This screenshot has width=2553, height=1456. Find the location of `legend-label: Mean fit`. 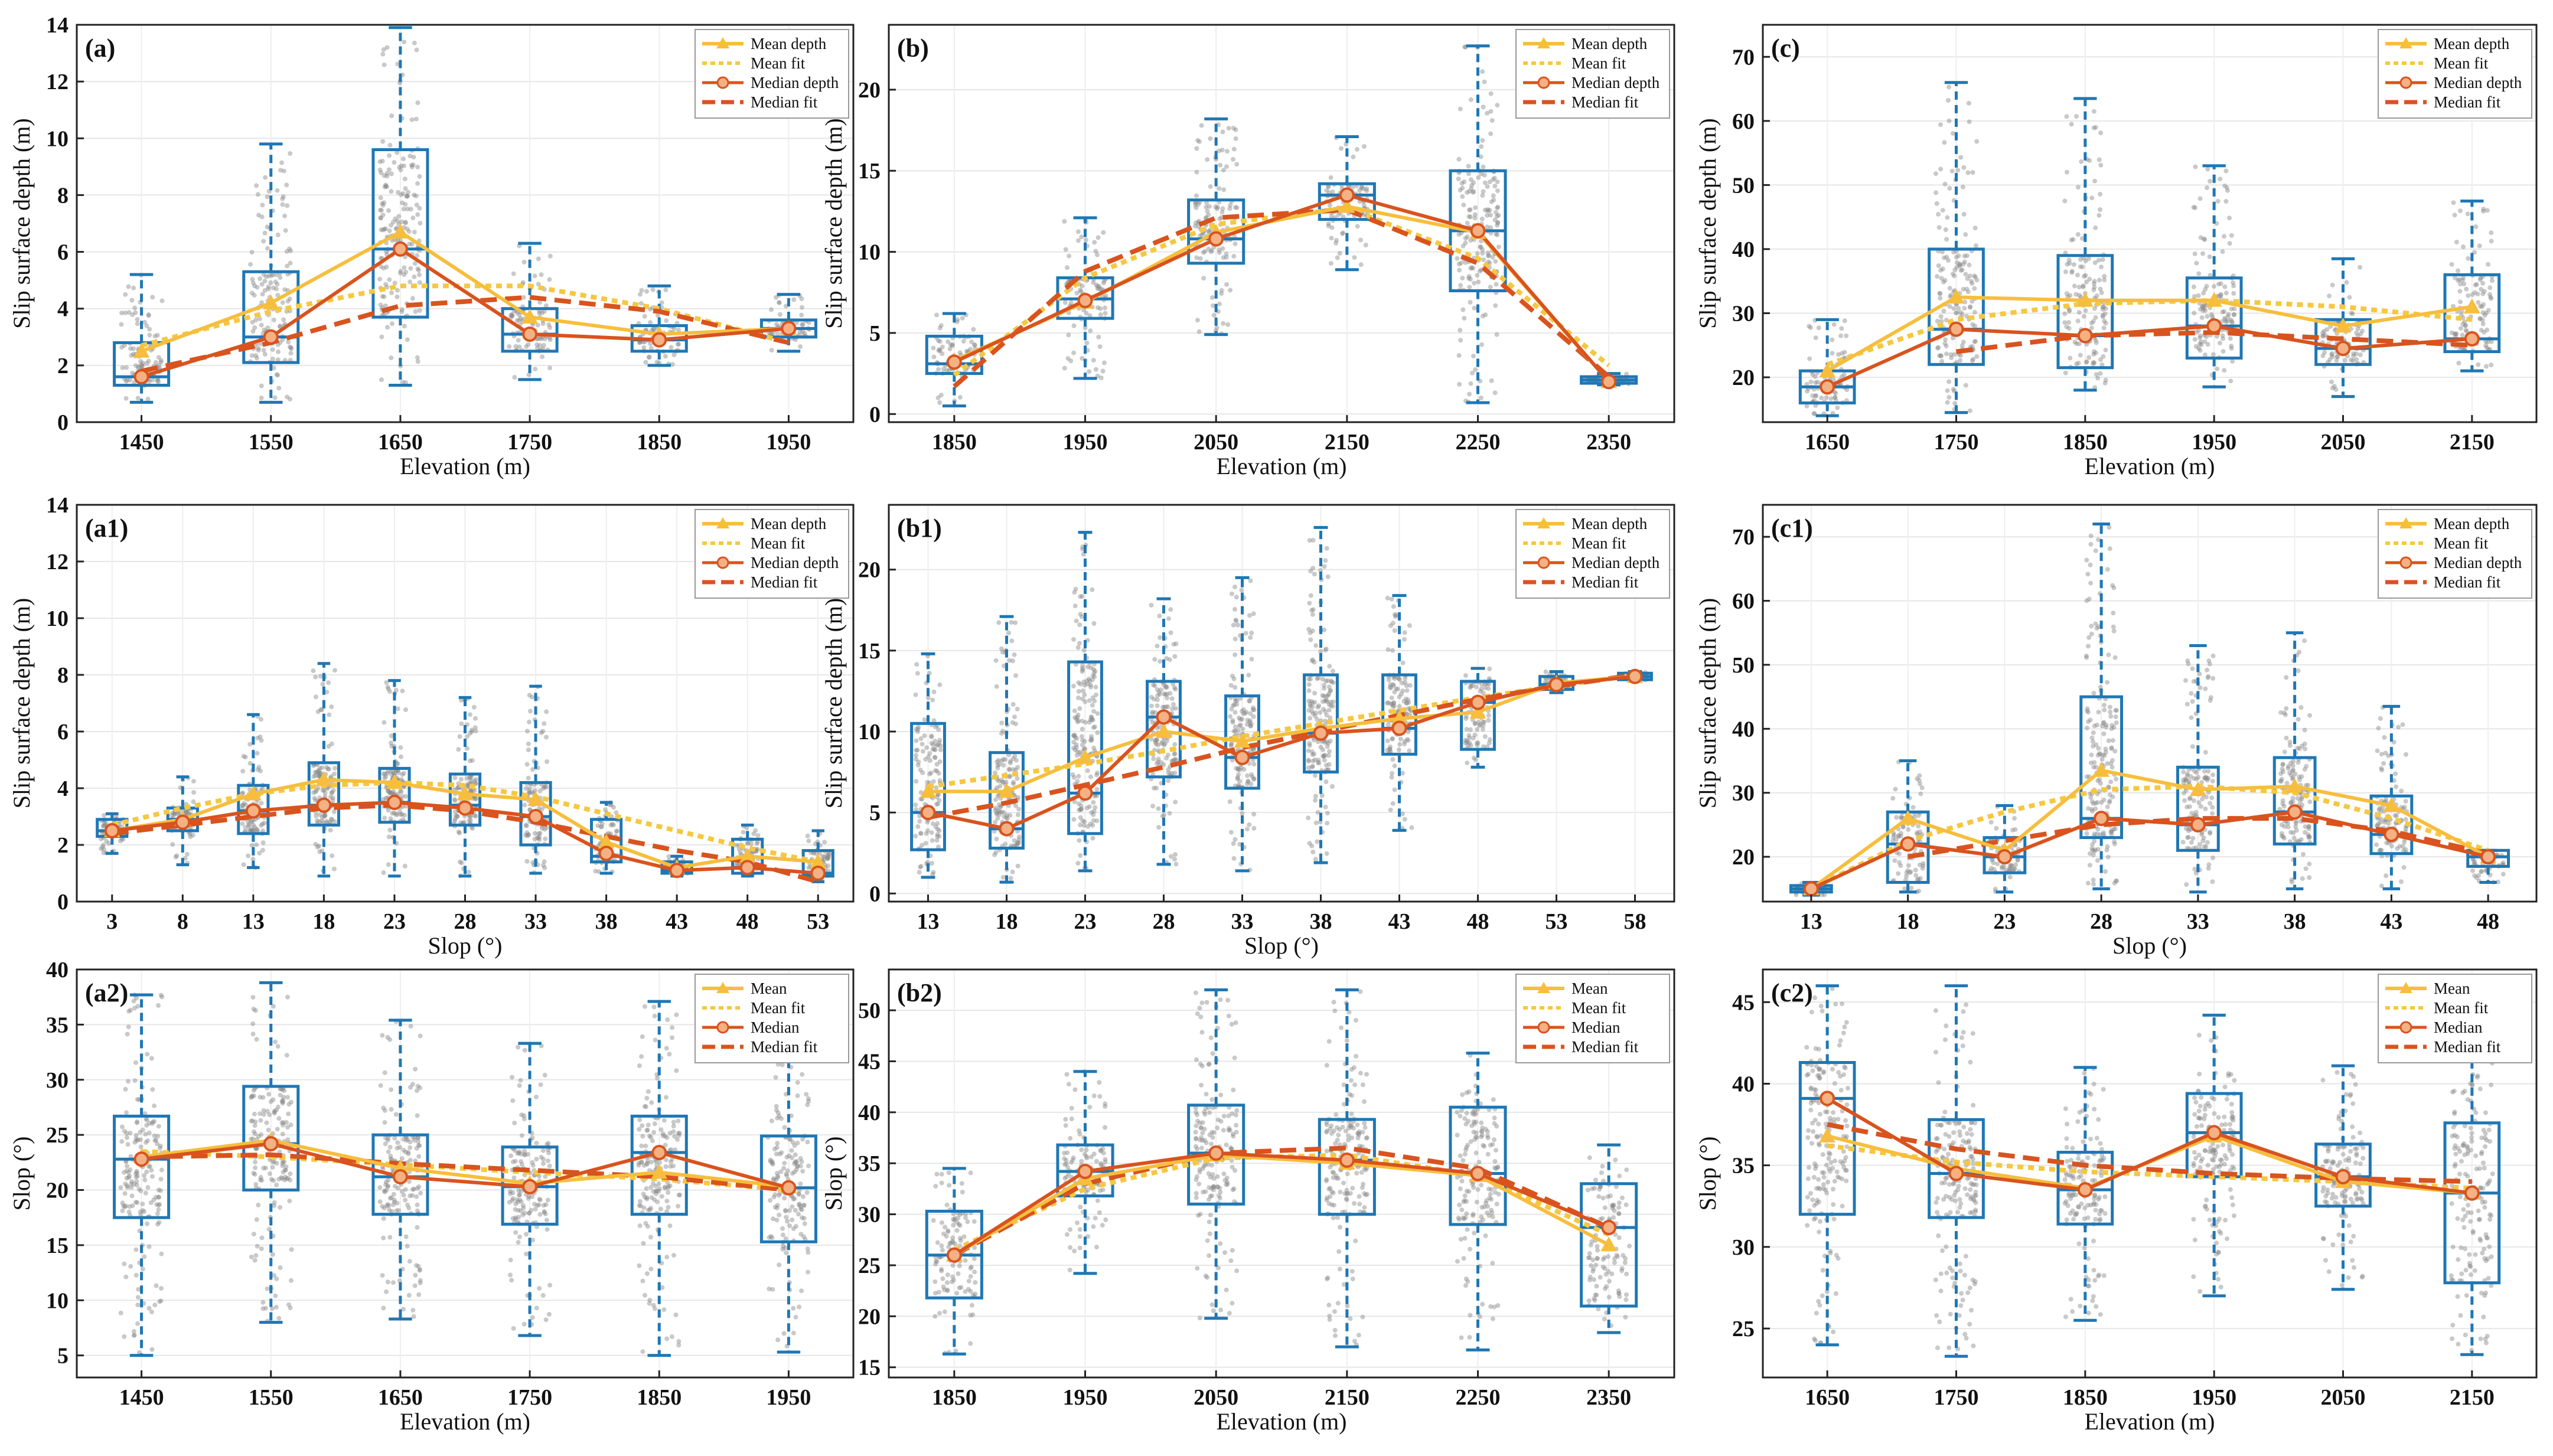

legend-label: Mean fit is located at coordinates (1599, 63).